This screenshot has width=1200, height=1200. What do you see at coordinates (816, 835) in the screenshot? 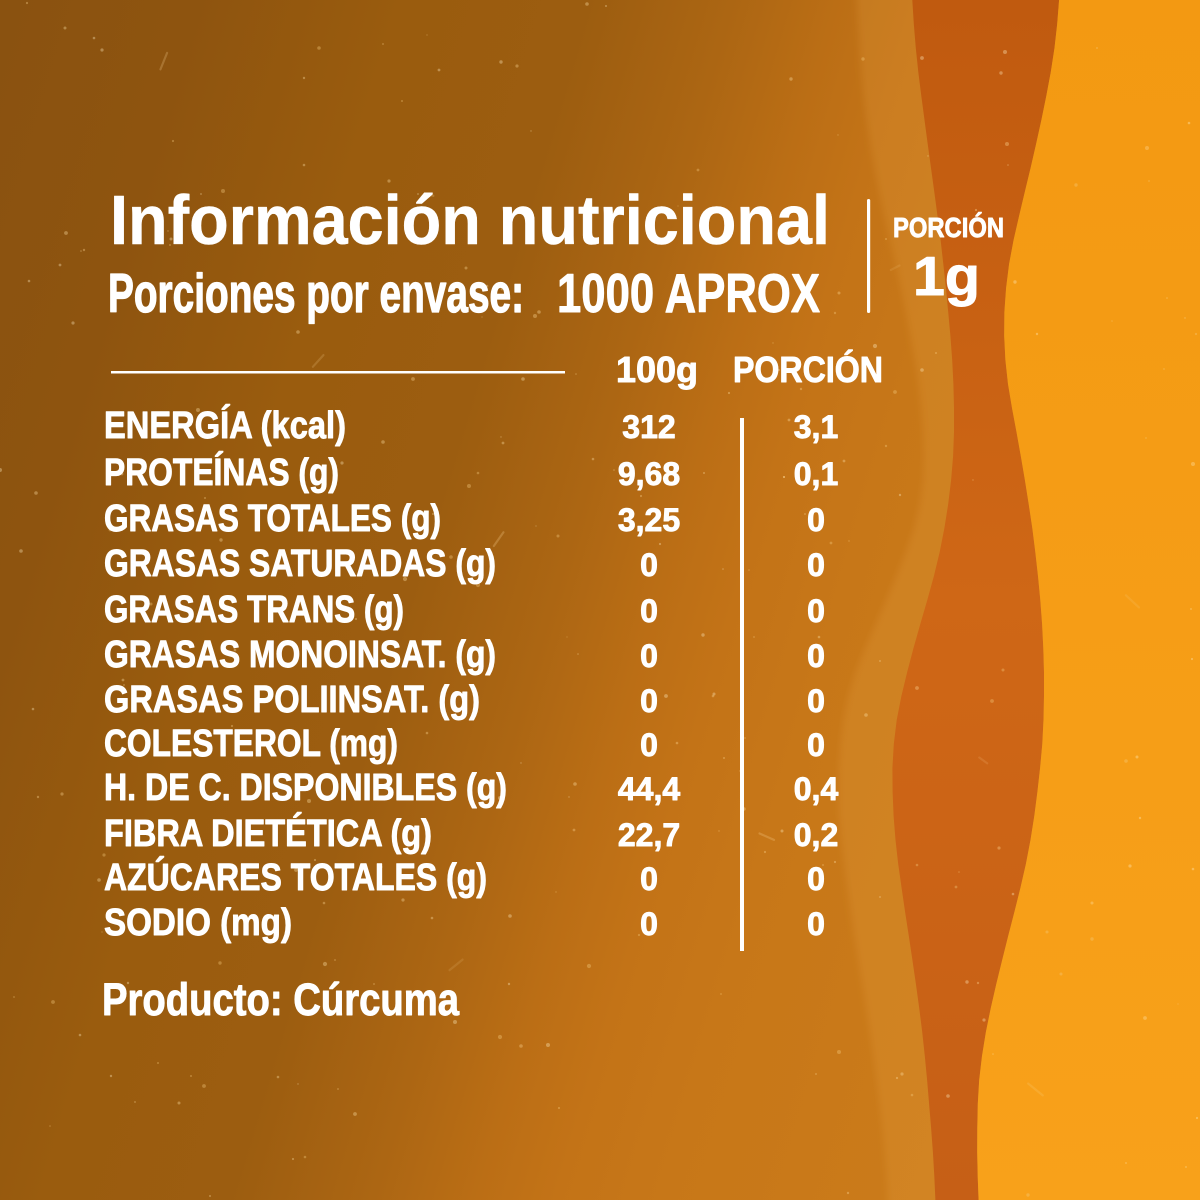
I see `svg-text: 0,2` at bounding box center [816, 835].